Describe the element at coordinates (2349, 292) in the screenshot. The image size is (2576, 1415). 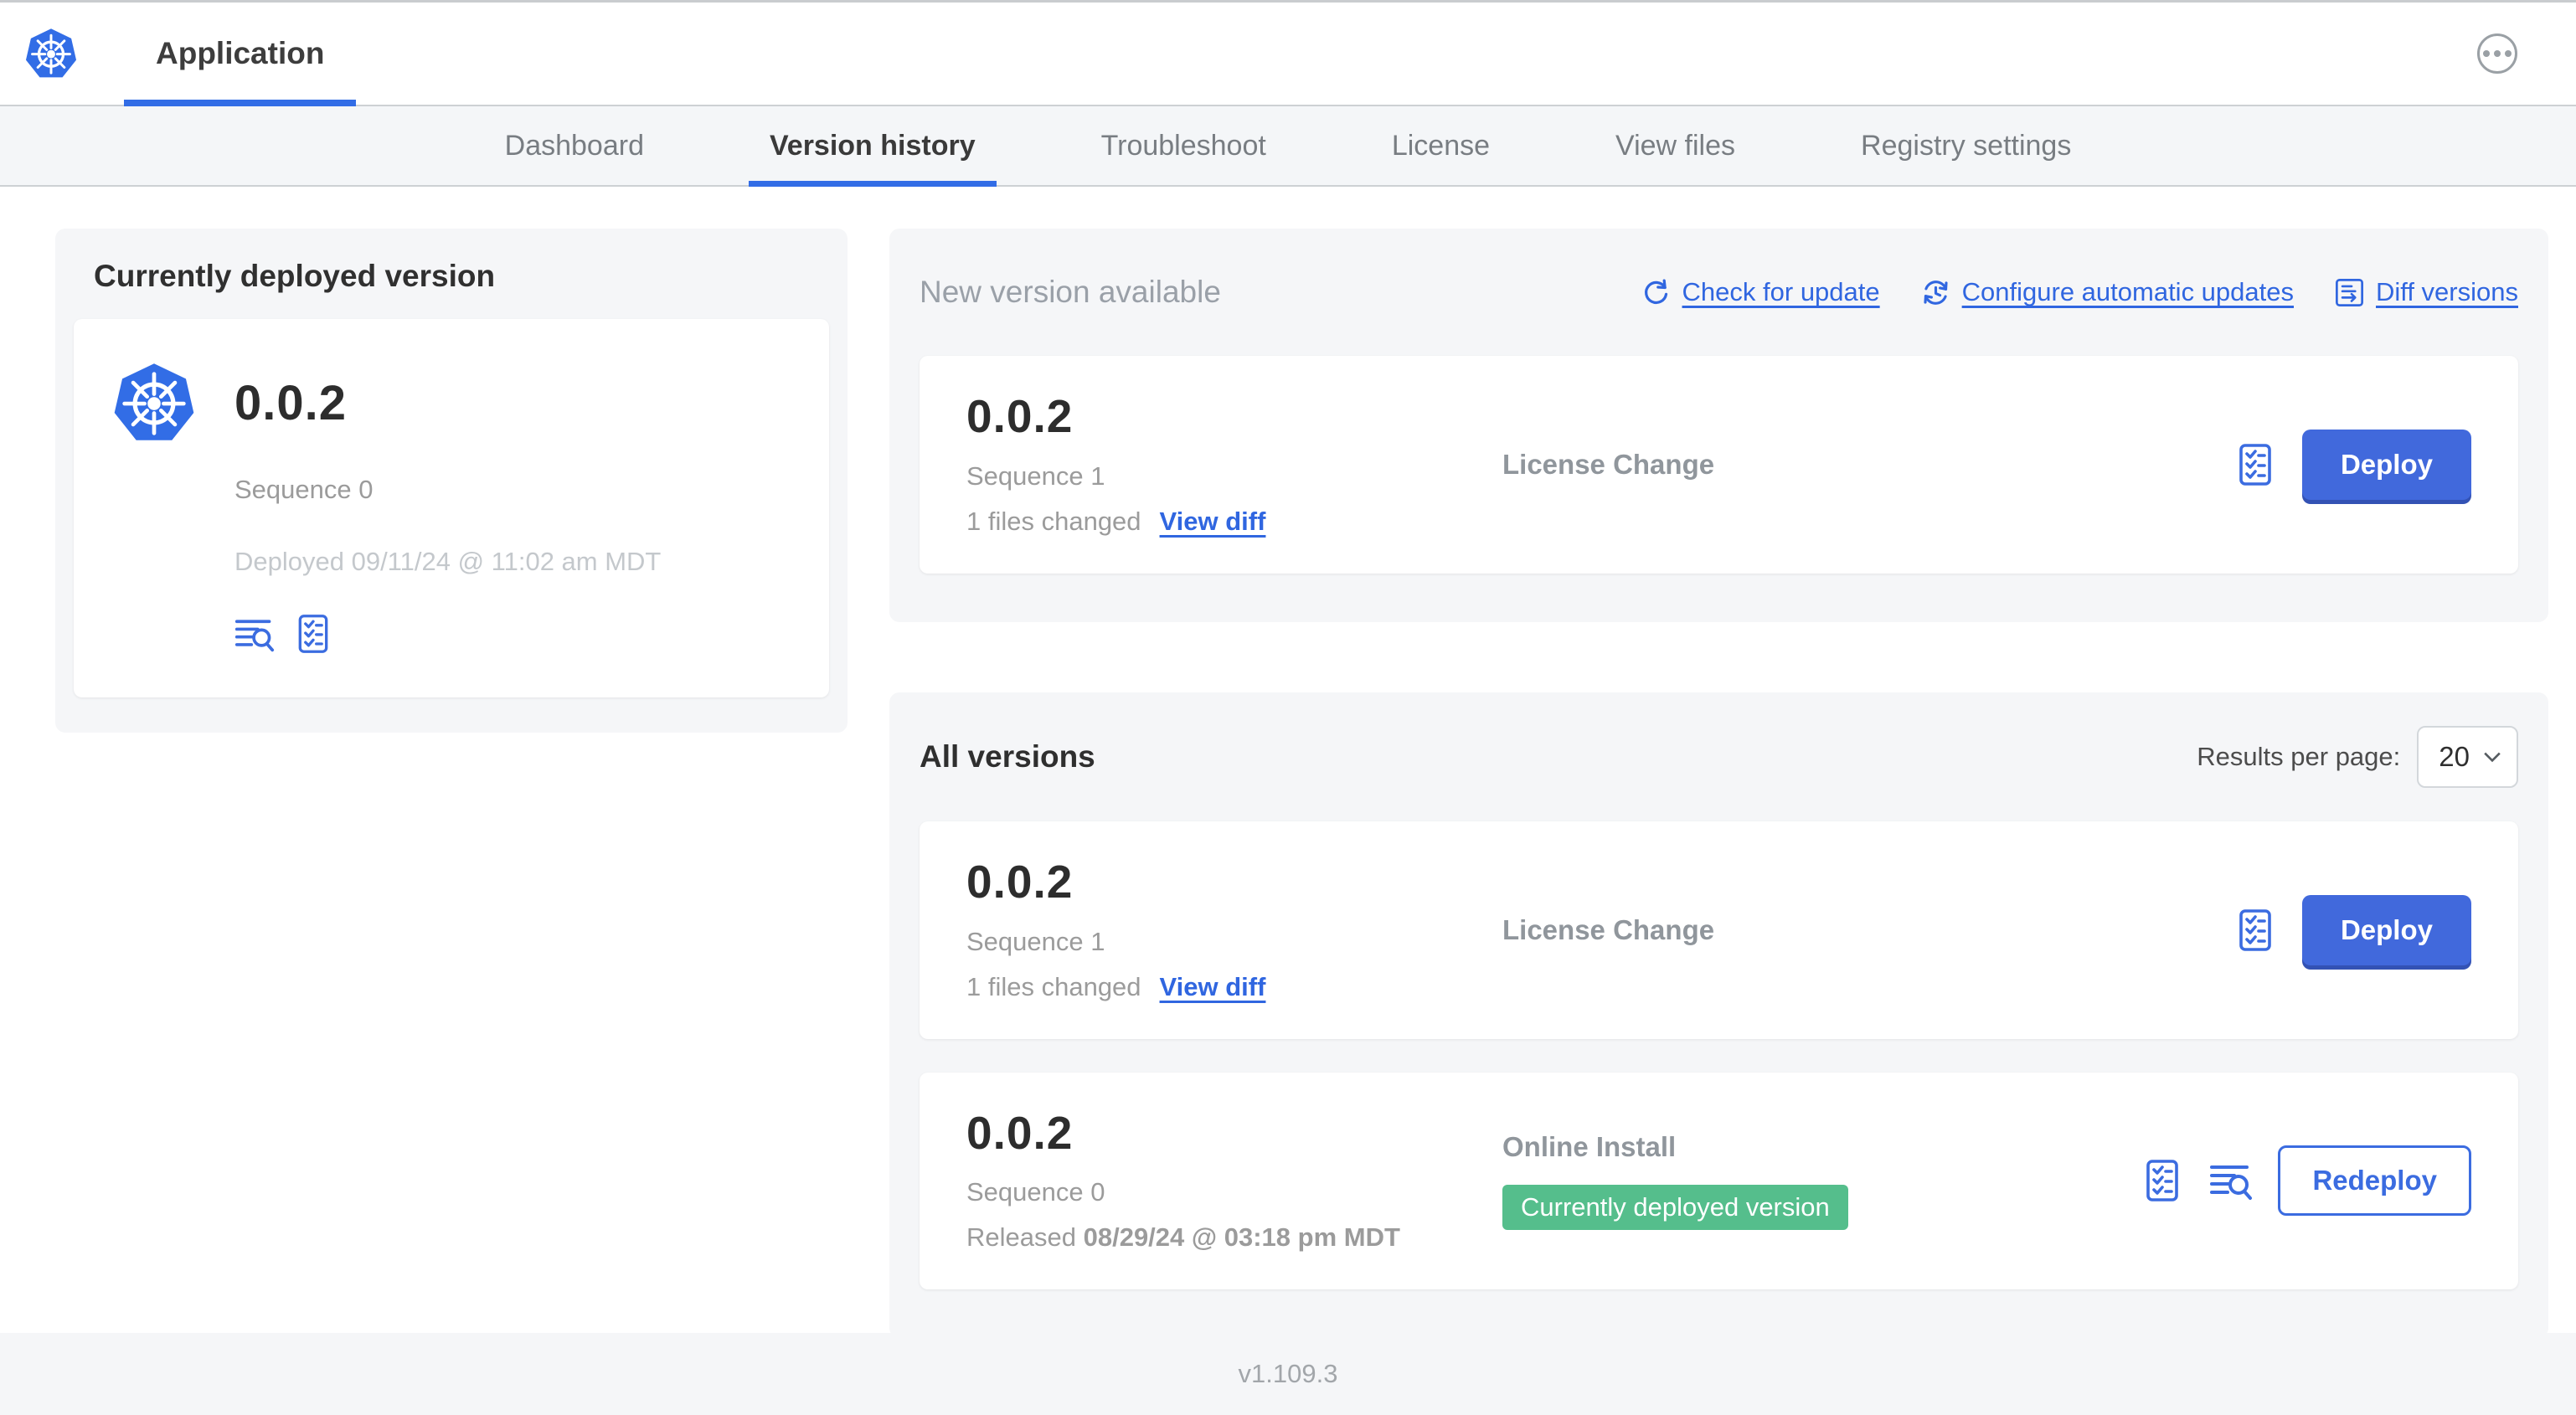
I see `diff-icon` at that location.